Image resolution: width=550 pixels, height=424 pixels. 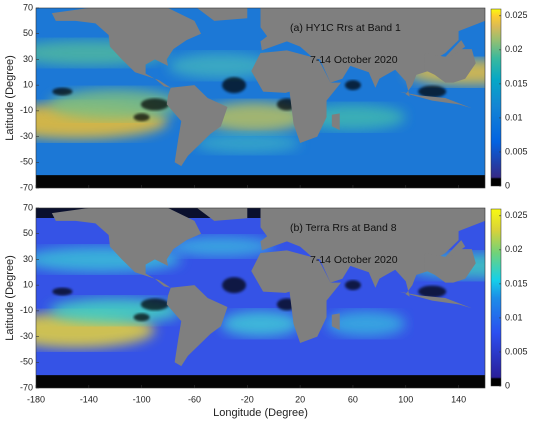 What do you see at coordinates (260, 413) in the screenshot?
I see `x-axis-label: Longitude (Degree)` at bounding box center [260, 413].